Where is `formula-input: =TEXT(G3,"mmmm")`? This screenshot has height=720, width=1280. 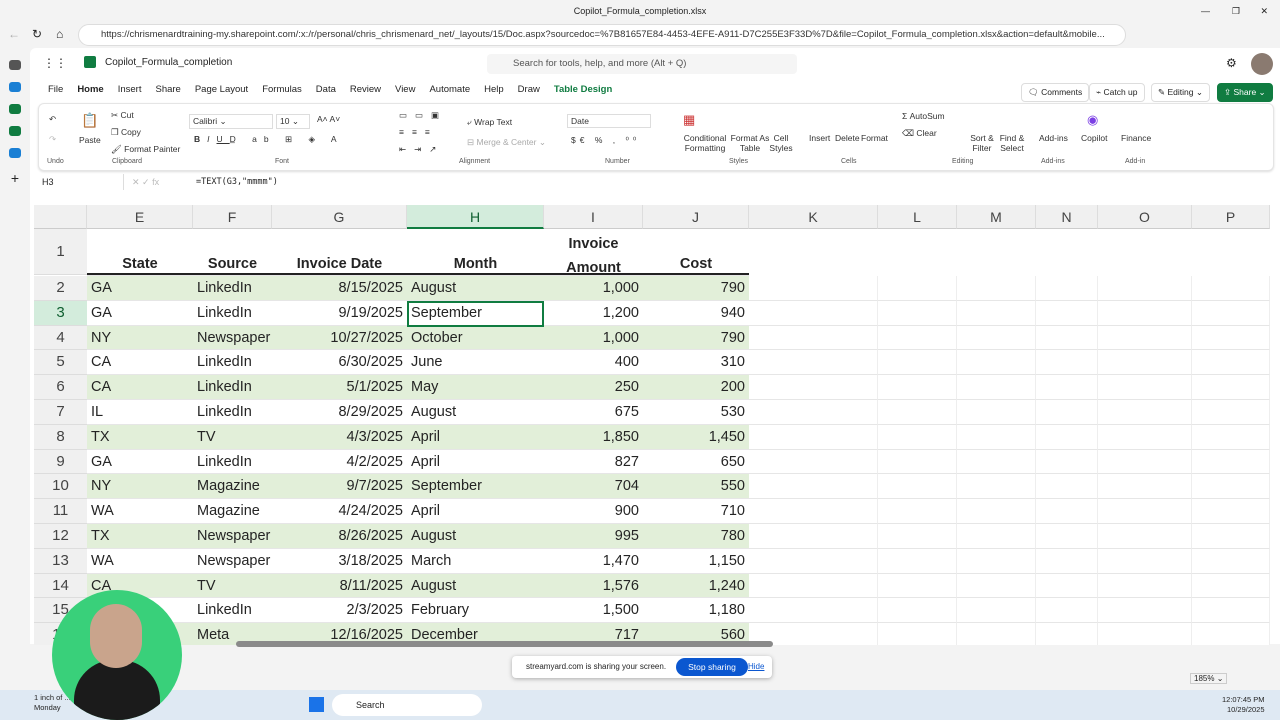 formula-input: =TEXT(G3,"mmmm") is located at coordinates (237, 182).